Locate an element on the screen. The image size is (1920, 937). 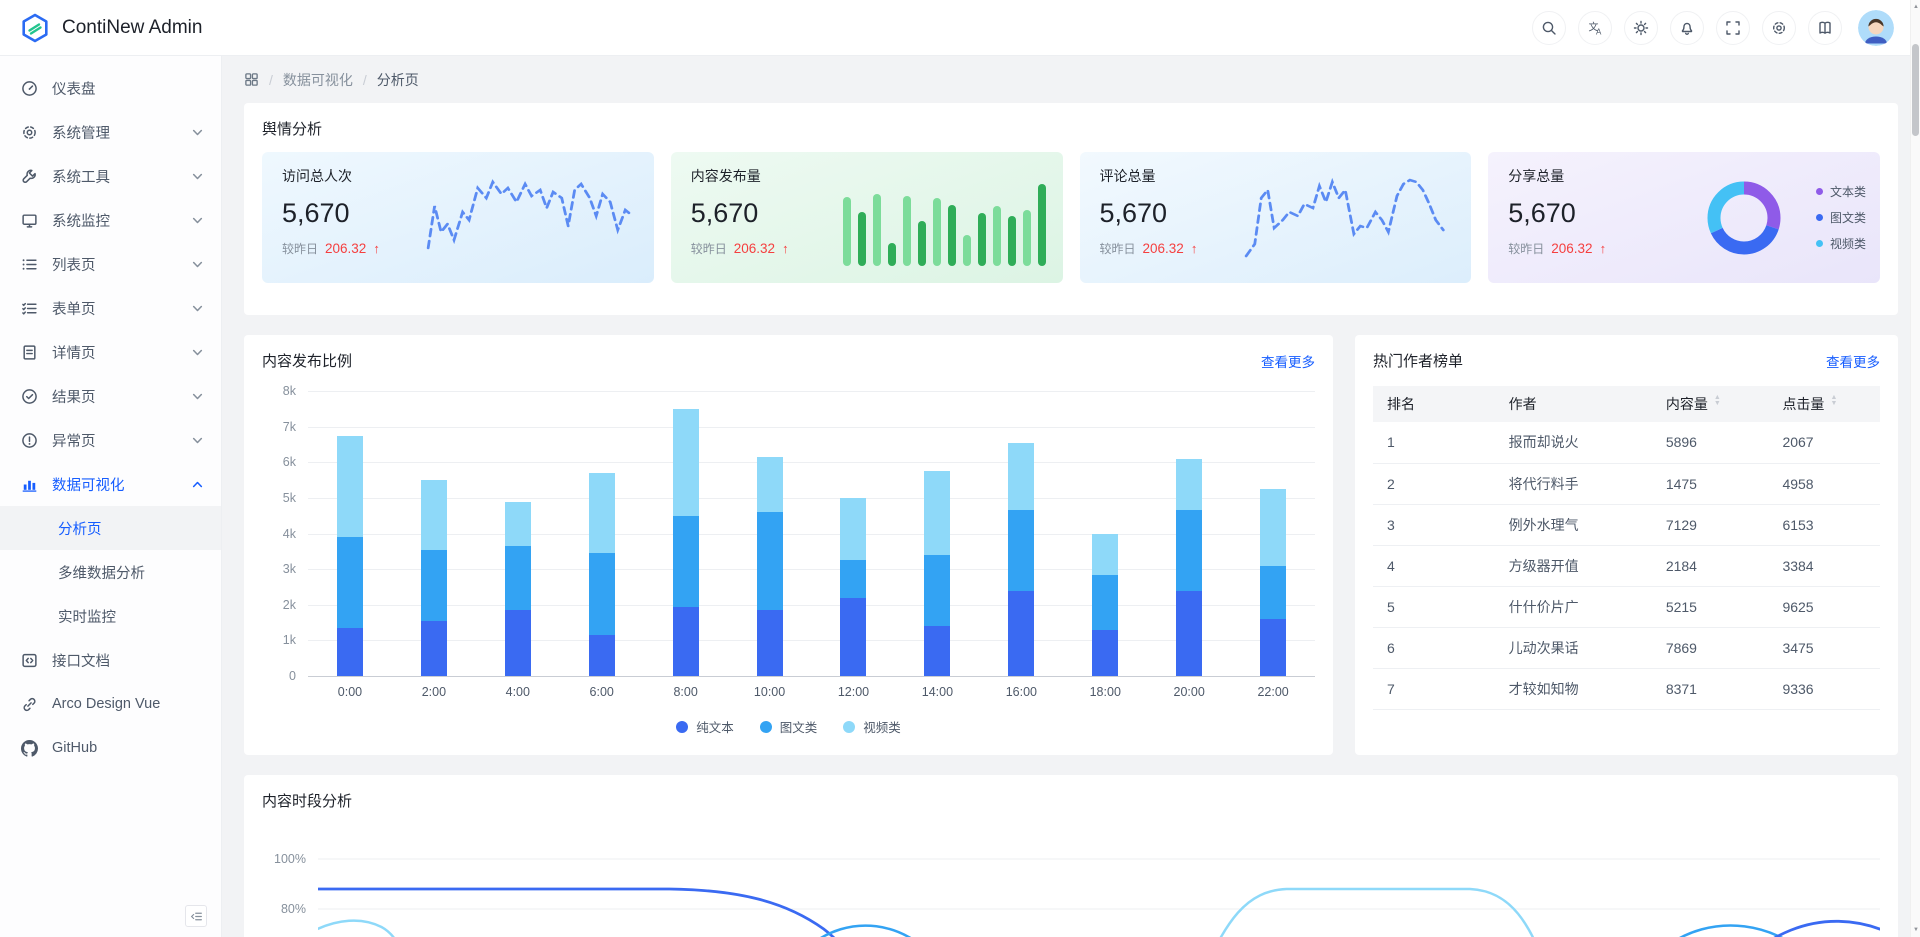
table-header-3: 点击量 ▲ ▼ is located at coordinates (1824, 404).